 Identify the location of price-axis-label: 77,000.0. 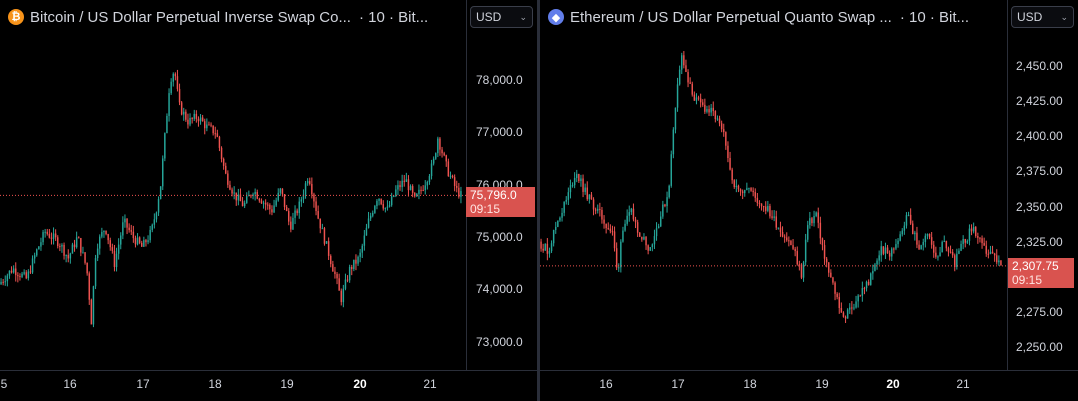
(499, 132).